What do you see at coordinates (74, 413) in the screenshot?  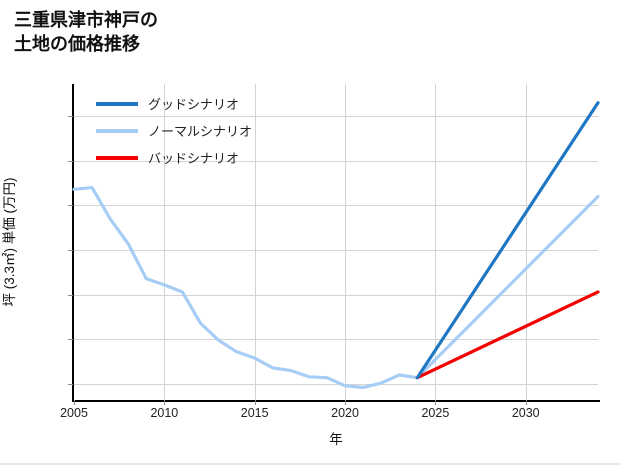 I see `x-axis-tick-label: 2005` at bounding box center [74, 413].